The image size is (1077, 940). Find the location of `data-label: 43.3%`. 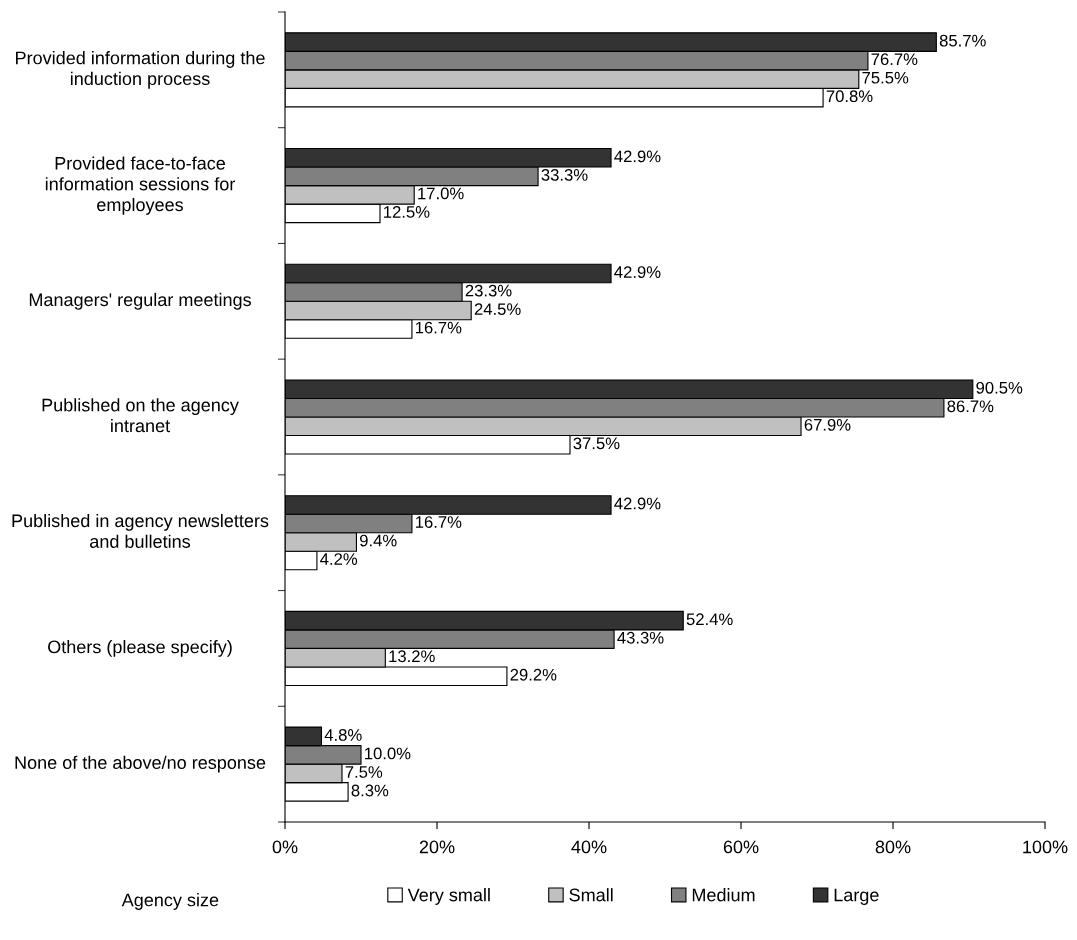

data-label: 43.3% is located at coordinates (640, 637).